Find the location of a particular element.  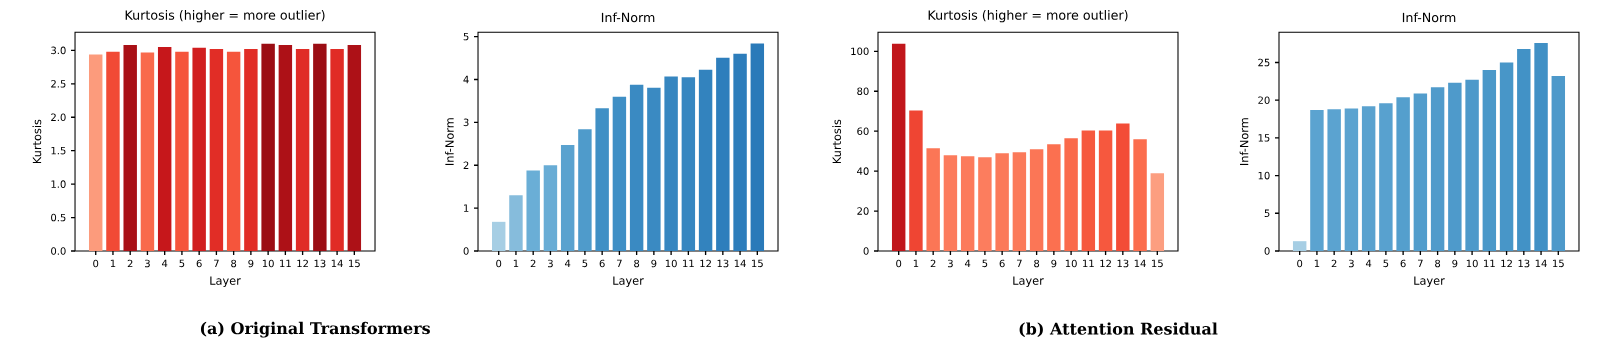

y-tick-label: 3 is located at coordinates (466, 122).